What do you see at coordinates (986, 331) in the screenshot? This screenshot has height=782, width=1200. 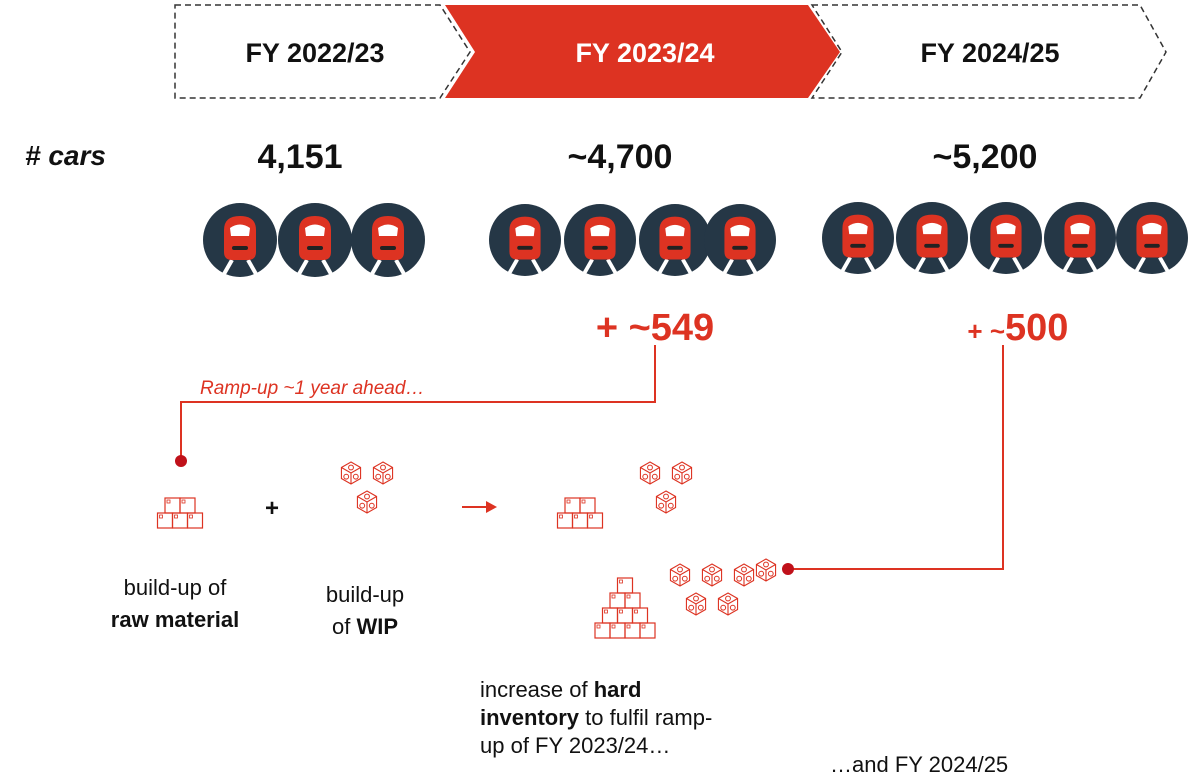 I see `increment-prefix: + ~` at bounding box center [986, 331].